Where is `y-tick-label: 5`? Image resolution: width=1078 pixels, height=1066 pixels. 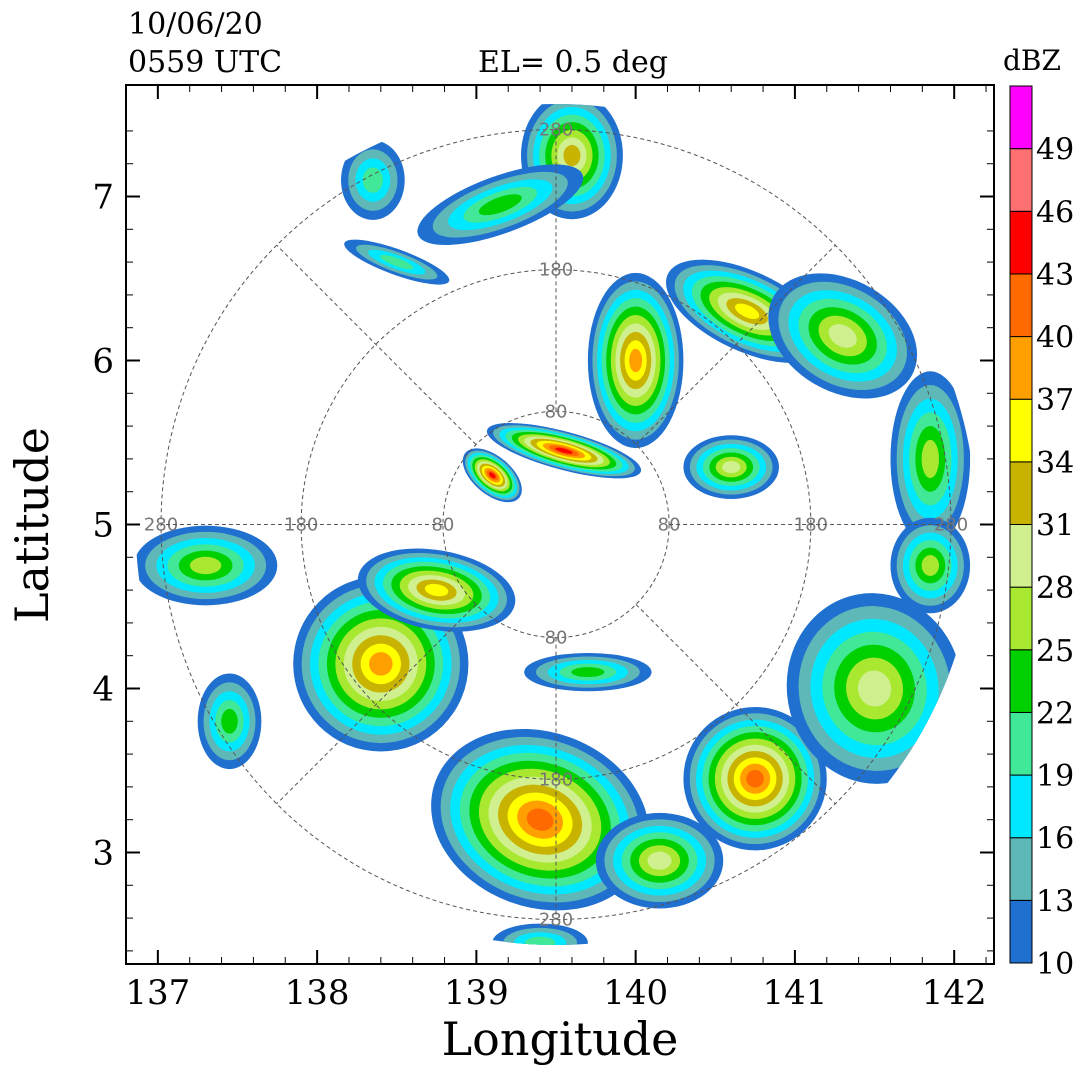
y-tick-label: 5 is located at coordinates (103, 526).